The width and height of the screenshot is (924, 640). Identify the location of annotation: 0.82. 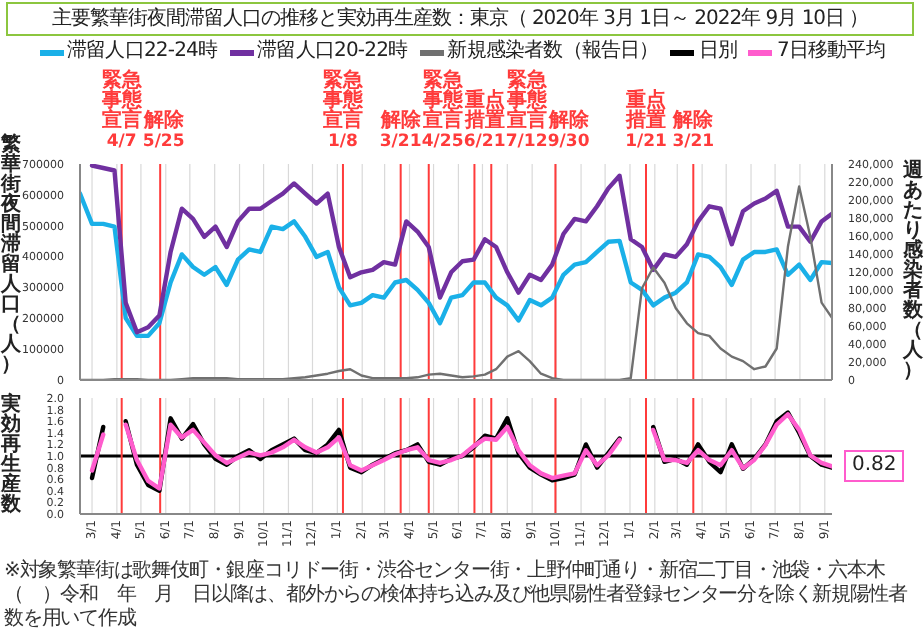
(874, 466).